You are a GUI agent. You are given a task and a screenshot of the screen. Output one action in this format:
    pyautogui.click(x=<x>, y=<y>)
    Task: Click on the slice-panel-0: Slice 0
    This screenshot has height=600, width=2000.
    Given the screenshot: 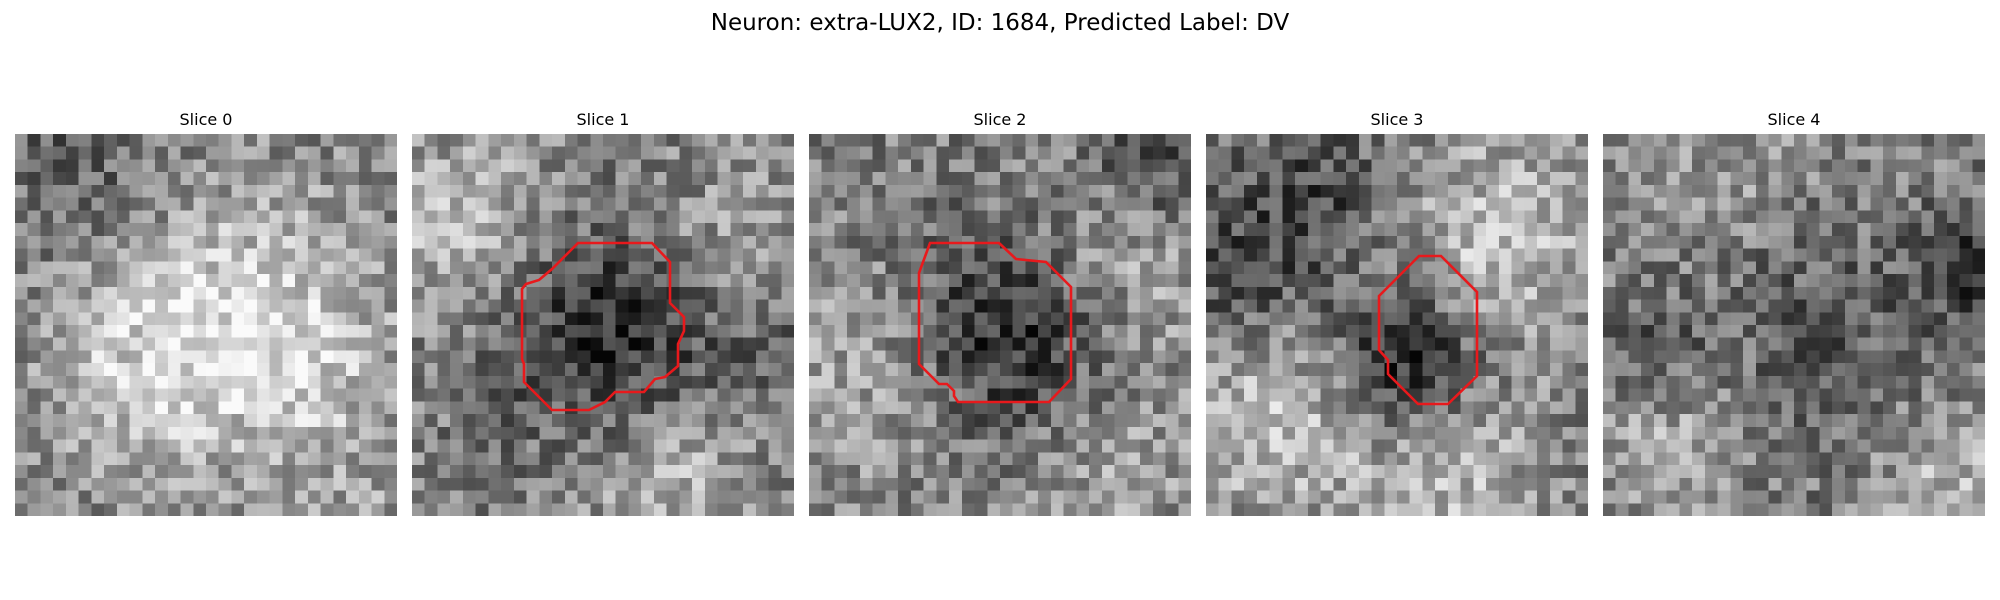 What is the action you would take?
    pyautogui.click(x=206, y=312)
    